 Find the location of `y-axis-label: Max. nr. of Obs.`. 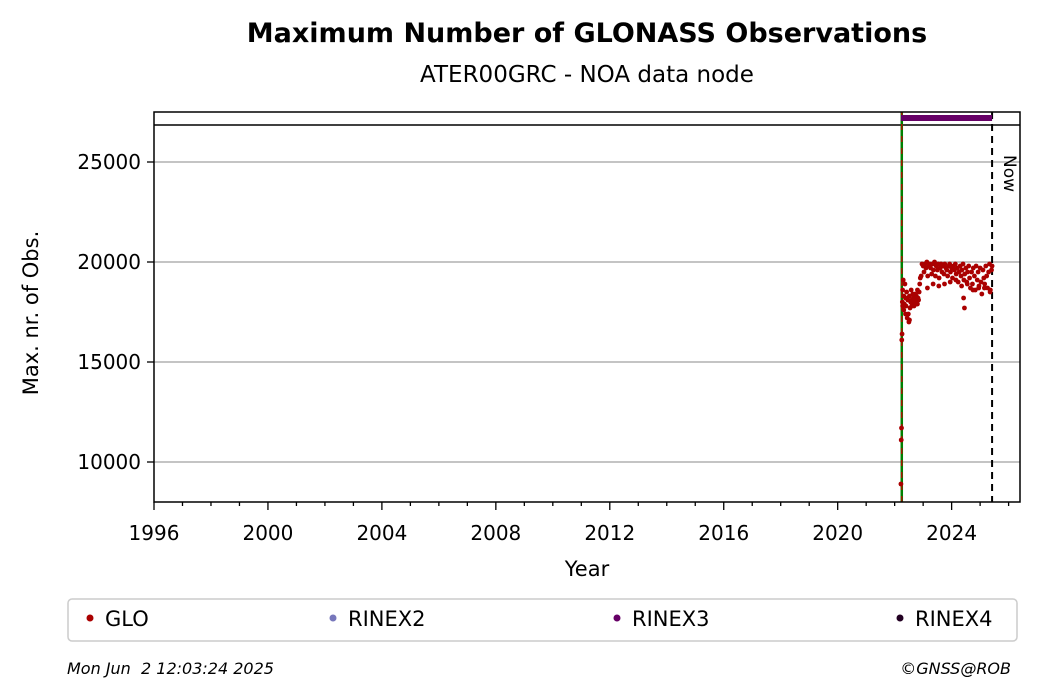

y-axis-label: Max. nr. of Obs. is located at coordinates (31, 313).